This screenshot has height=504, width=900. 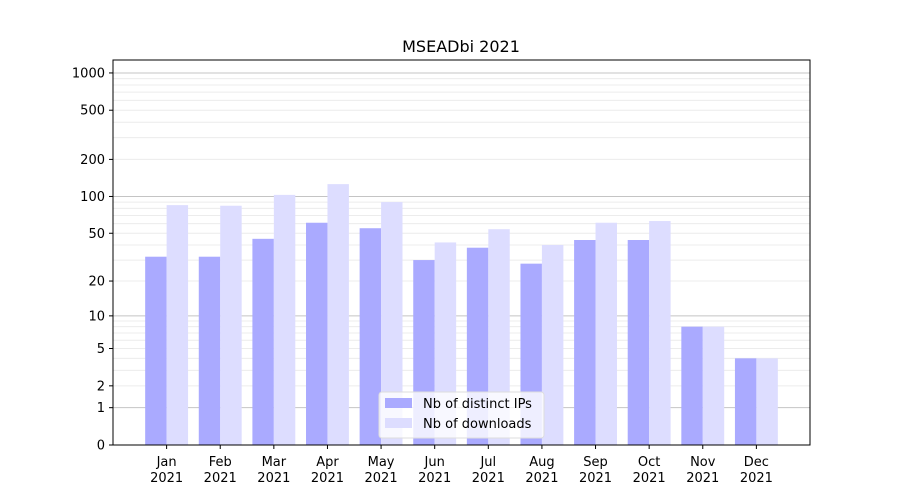 What do you see at coordinates (541, 462) in the screenshot?
I see `x-tick-label: Aug` at bounding box center [541, 462].